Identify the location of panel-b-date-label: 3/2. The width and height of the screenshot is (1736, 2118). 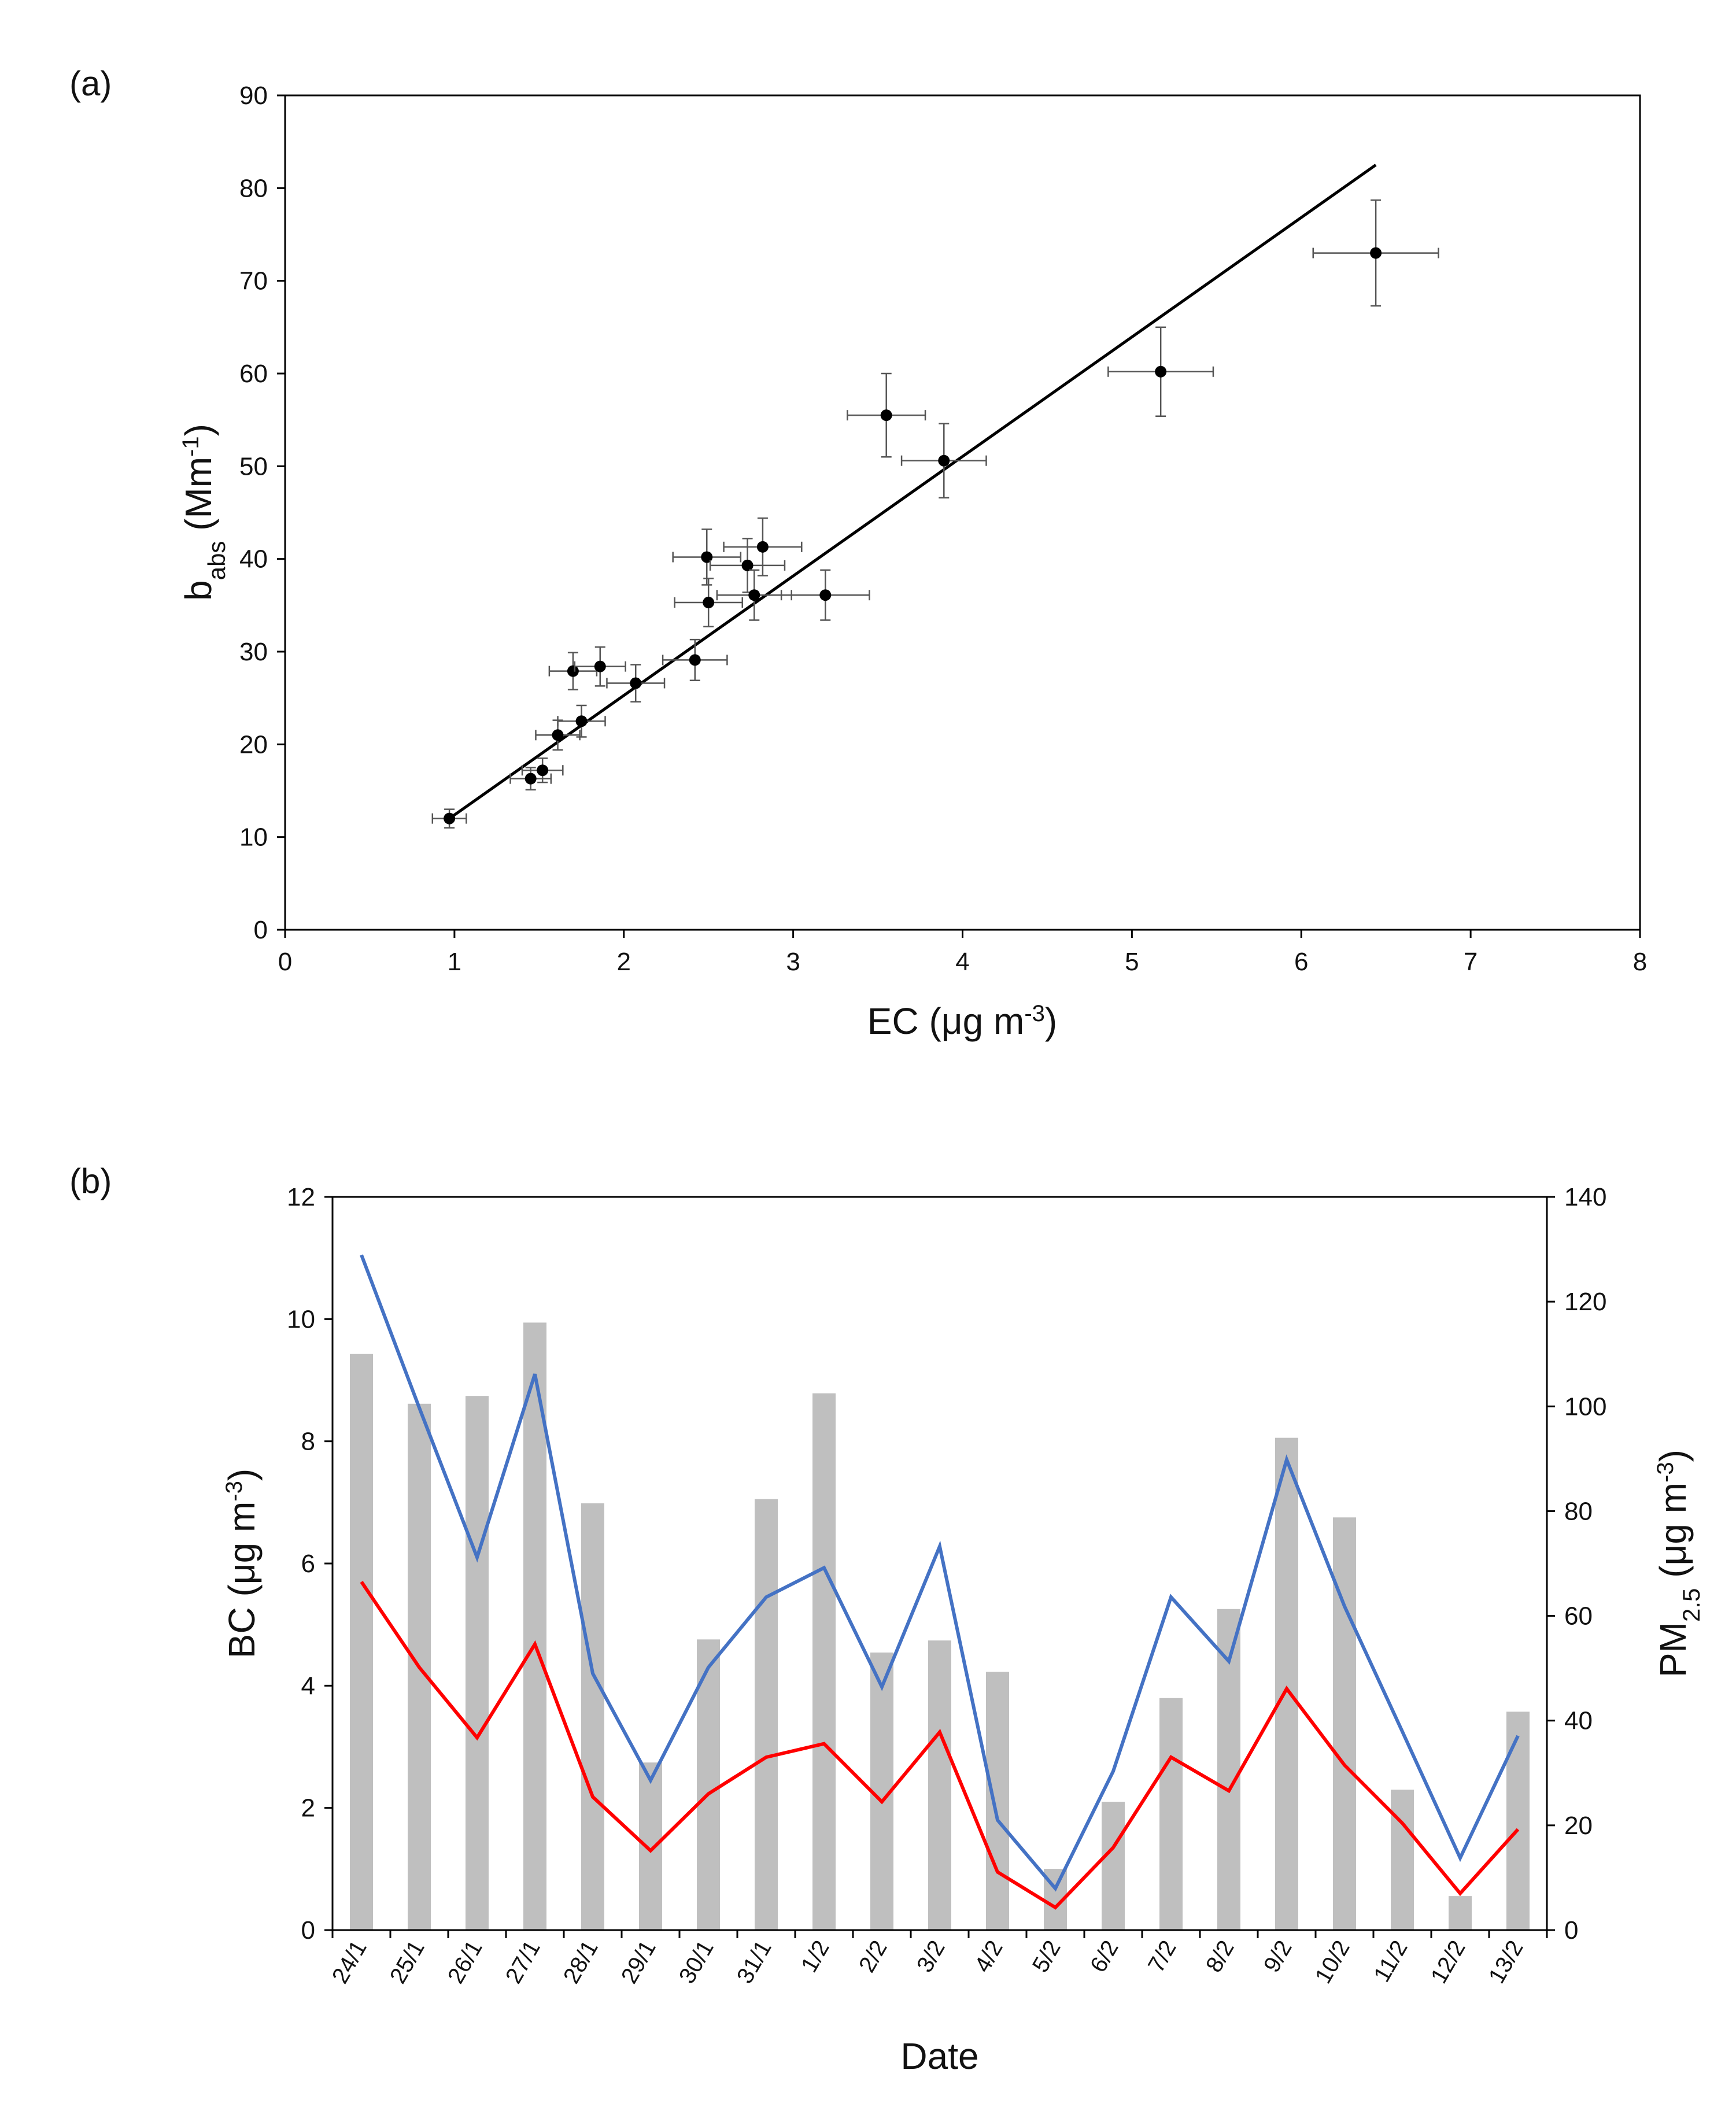
(931, 1956).